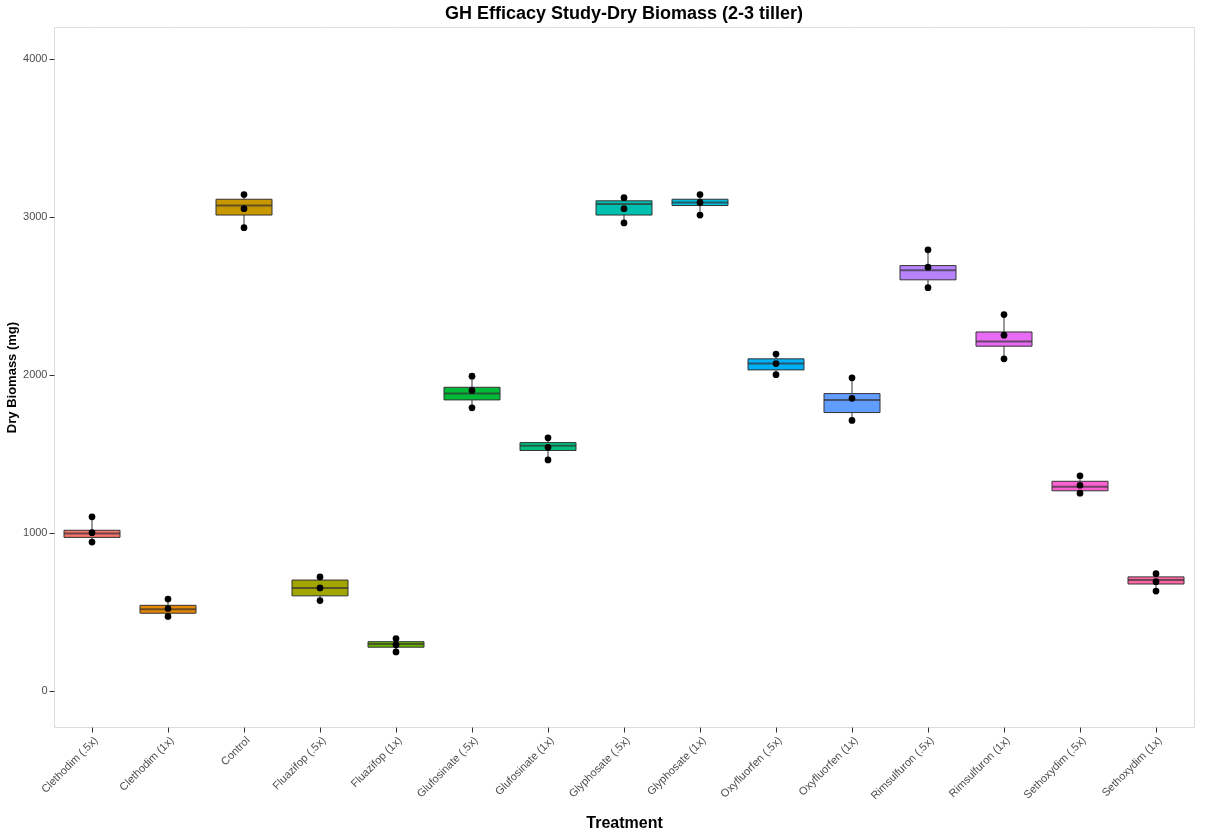  I want to click on y-tick-label: 1000, so click(35, 532).